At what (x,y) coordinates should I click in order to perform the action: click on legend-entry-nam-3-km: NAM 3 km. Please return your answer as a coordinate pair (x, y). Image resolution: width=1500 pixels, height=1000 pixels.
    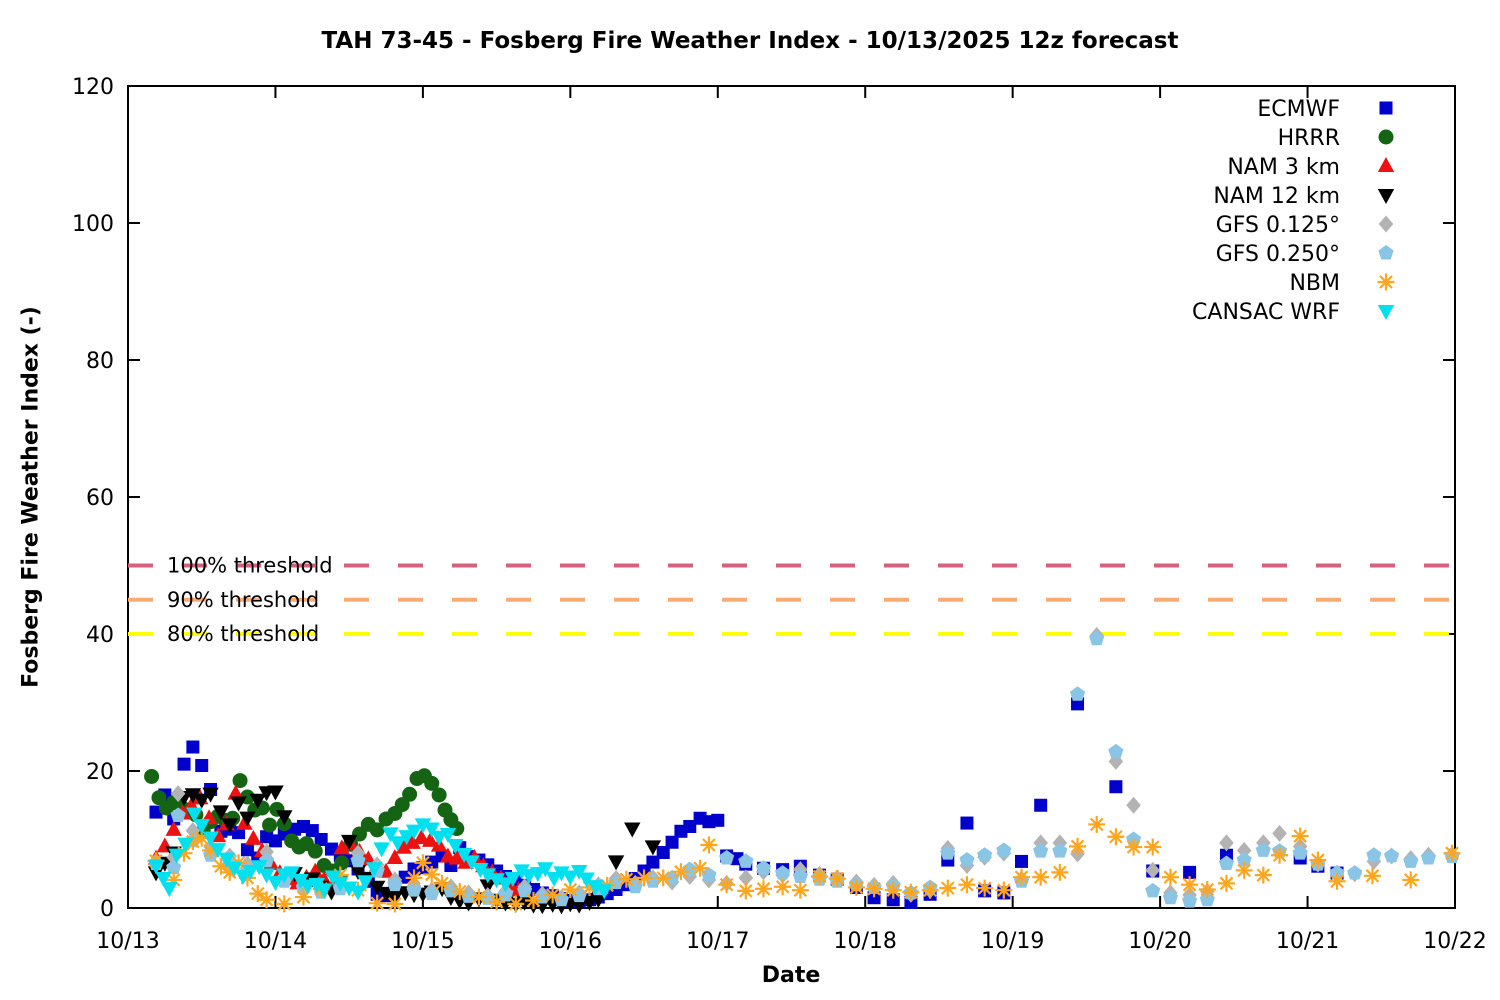
    Looking at the image, I should click on (1311, 167).